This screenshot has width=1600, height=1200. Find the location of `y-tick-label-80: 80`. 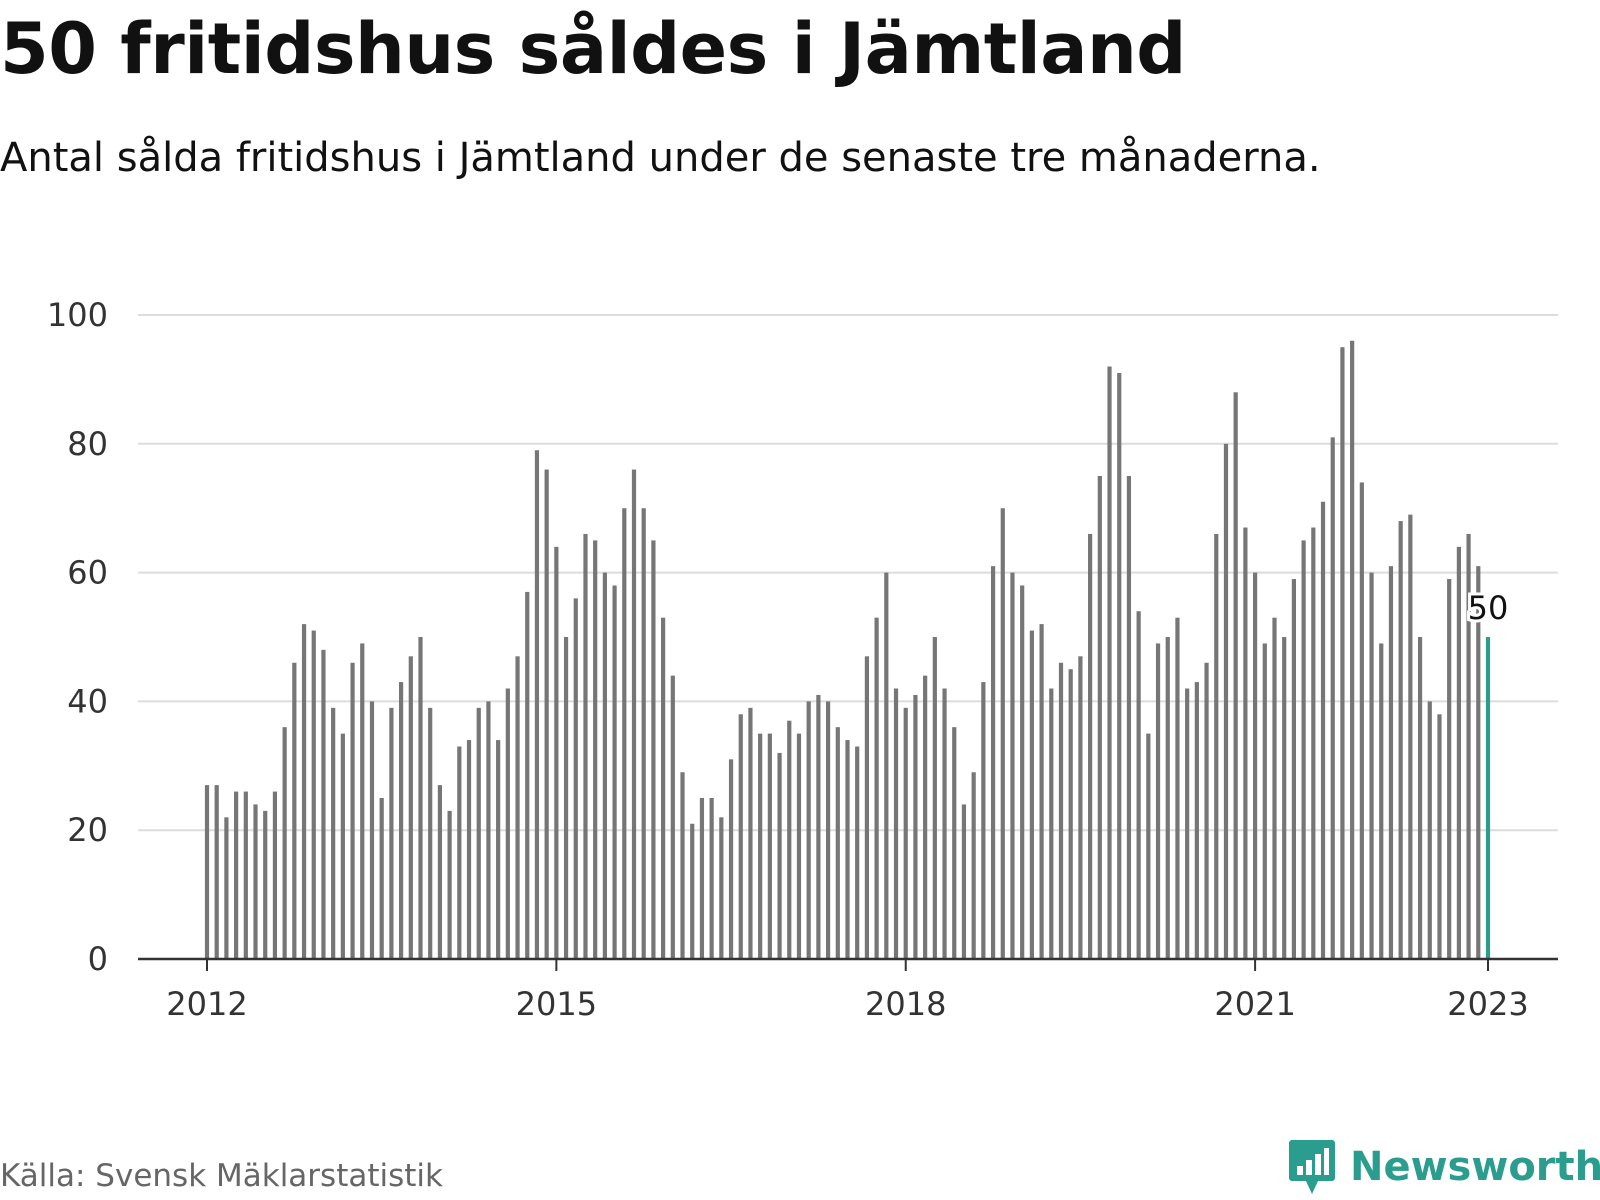

y-tick-label-80: 80 is located at coordinates (87, 444).